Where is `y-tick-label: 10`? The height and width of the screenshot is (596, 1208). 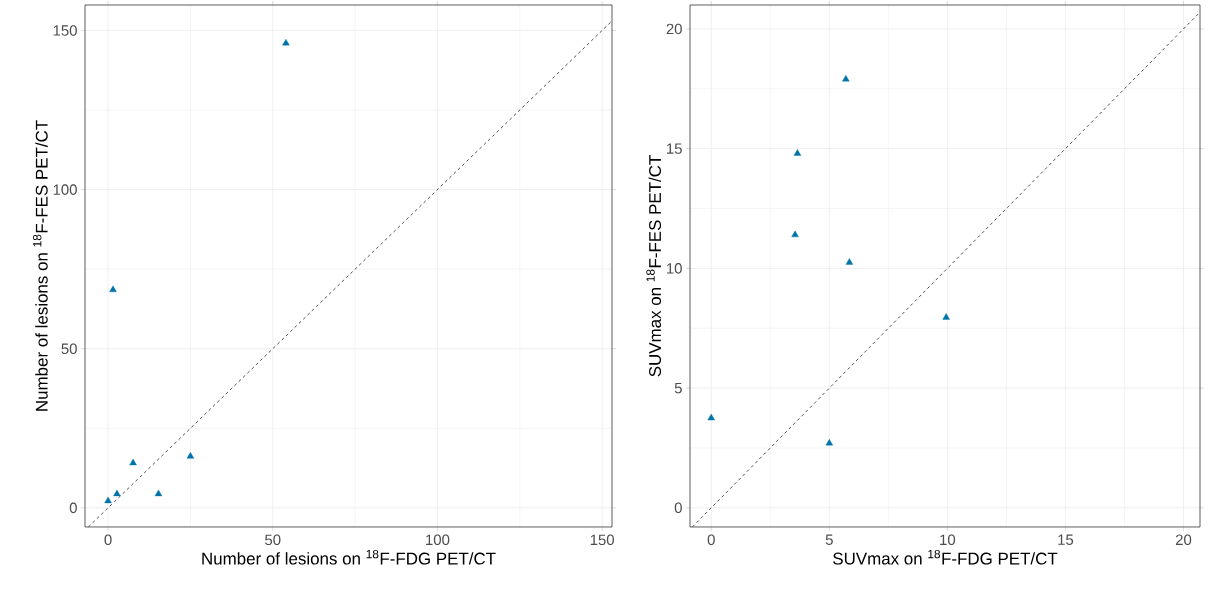 y-tick-label: 10 is located at coordinates (674, 268).